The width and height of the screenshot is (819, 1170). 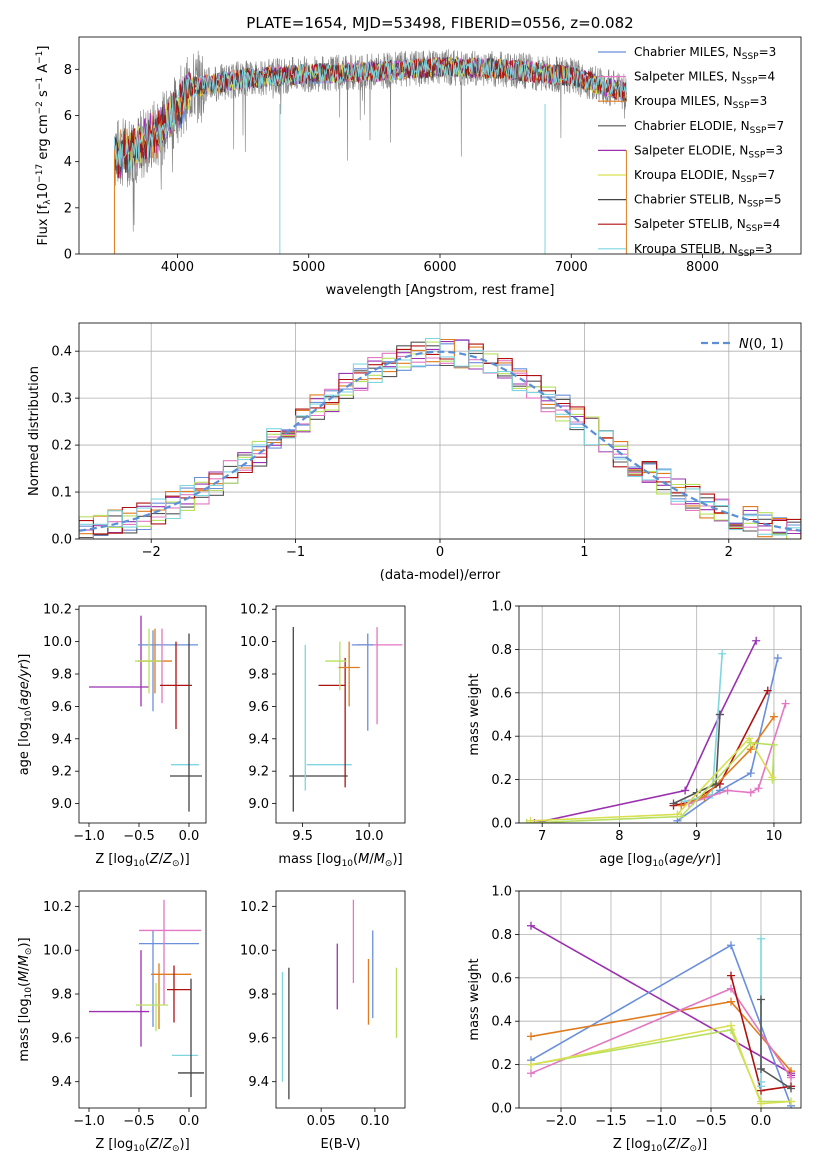 I want to click on x-tick-label: 7, so click(x=542, y=836).